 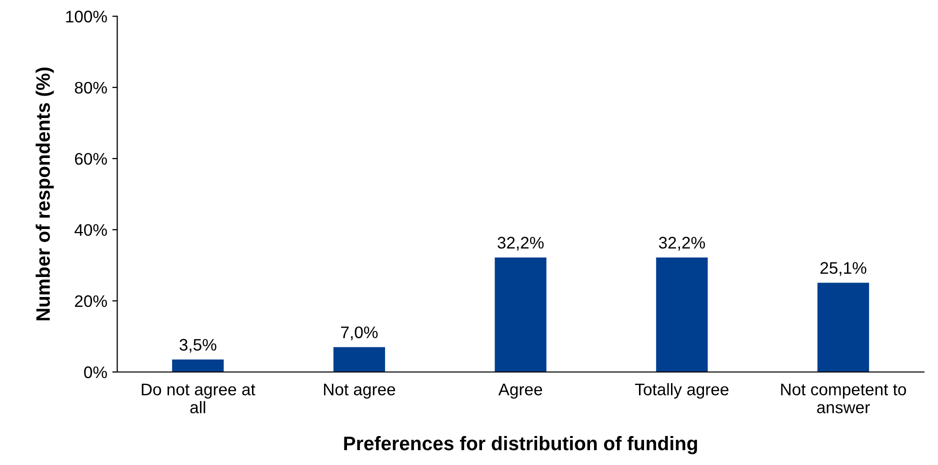 I want to click on x-tick-label: Do not agree at all, so click(x=199, y=399).